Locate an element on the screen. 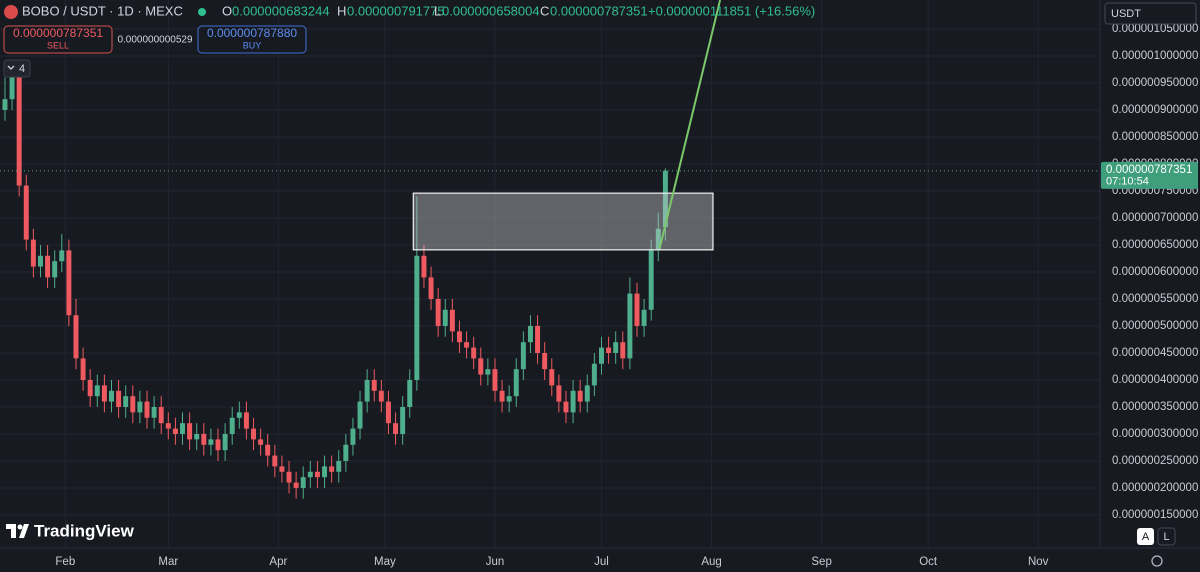 The height and width of the screenshot is (572, 1200). y-tick-label: 0.000000600000 is located at coordinates (1155, 272).